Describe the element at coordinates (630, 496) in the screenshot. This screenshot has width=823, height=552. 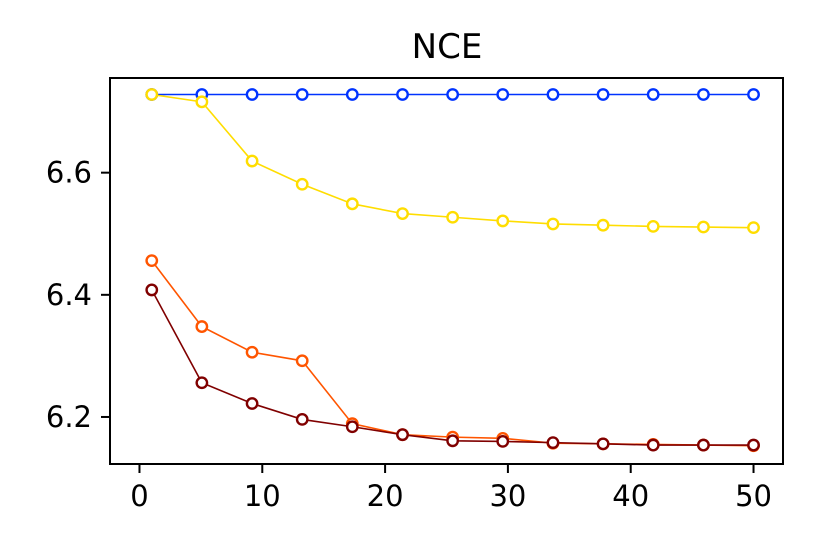
I see `x-tick-label: 40` at that location.